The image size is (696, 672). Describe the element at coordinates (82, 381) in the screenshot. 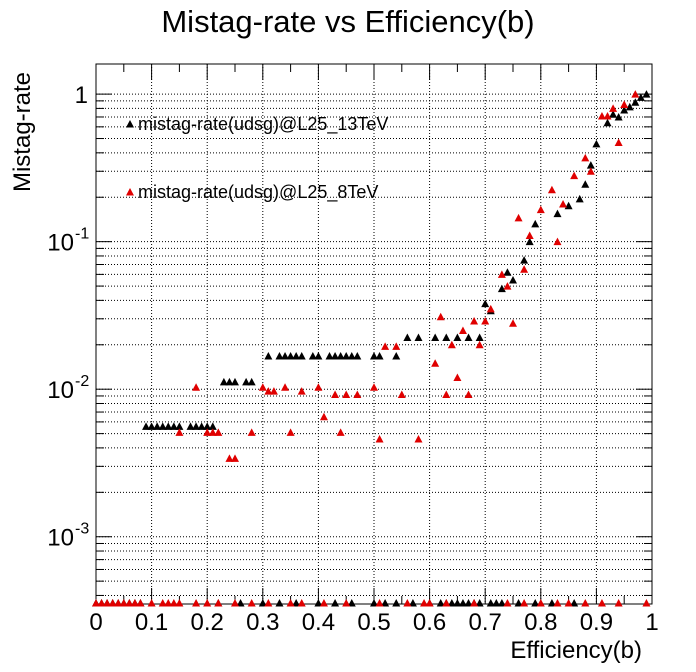

I see `y-tick-exponent: -2` at that location.